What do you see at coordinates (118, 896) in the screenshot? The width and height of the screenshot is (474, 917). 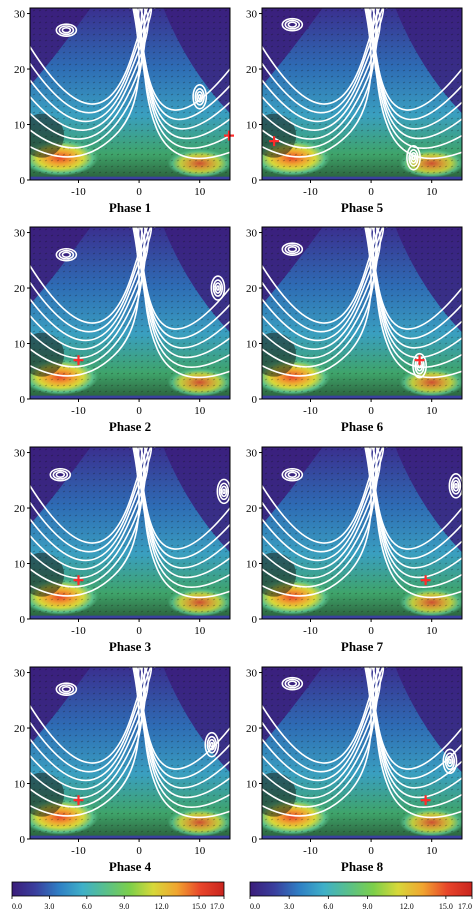 I see `colorbar-1: 0.0 3.0 6.0 9.0 12.0 15.0 17.0` at bounding box center [118, 896].